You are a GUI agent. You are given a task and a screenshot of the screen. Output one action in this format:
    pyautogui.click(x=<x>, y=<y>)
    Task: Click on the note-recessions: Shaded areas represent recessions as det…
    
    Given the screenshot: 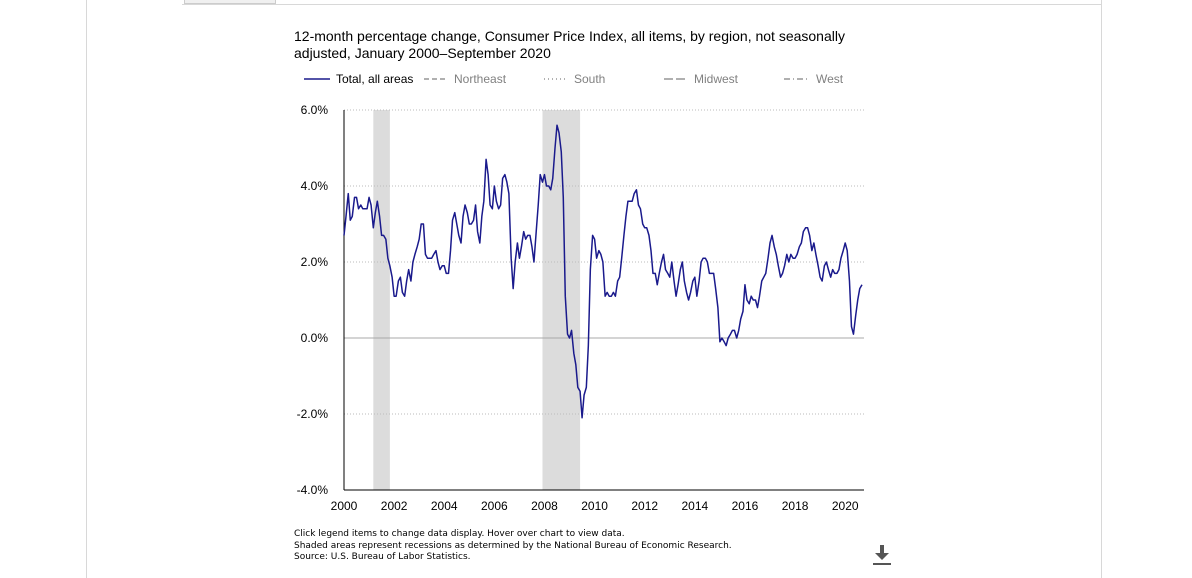 What is the action you would take?
    pyautogui.click(x=513, y=545)
    